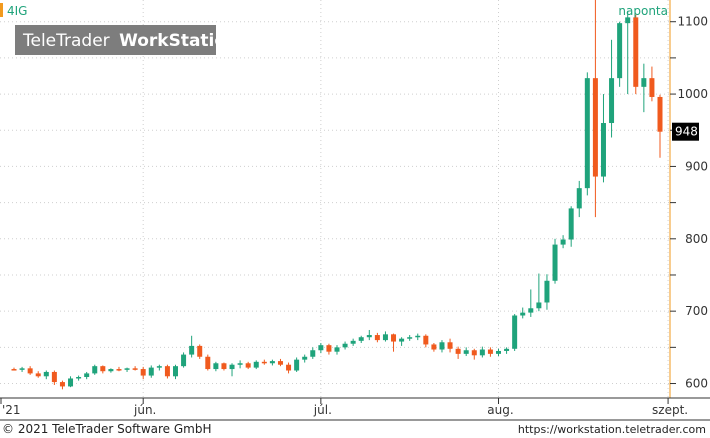  I want to click on watermark-box, so click(115, 40).